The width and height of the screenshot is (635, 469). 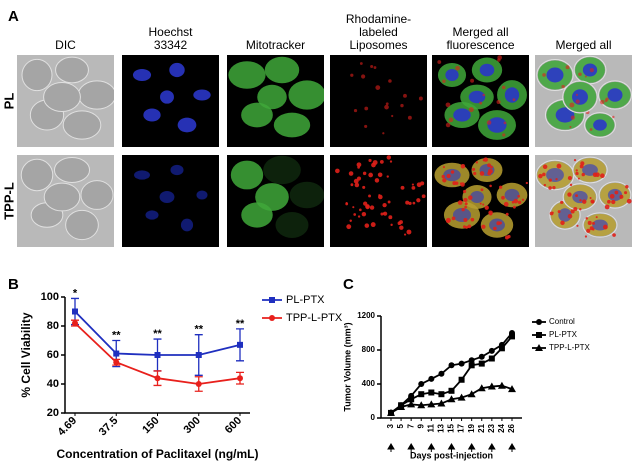 I want to click on row-label: PL, so click(x=8, y=101).